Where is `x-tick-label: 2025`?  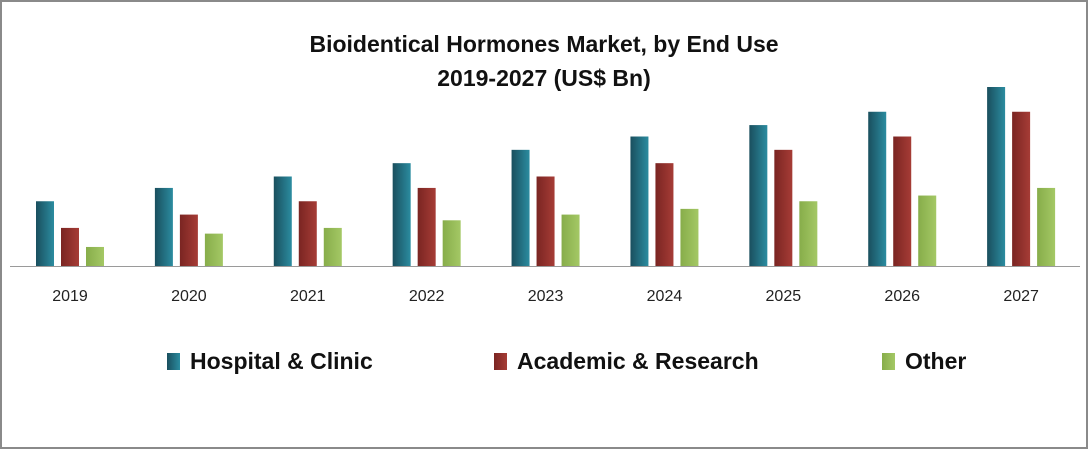 x-tick-label: 2025 is located at coordinates (784, 296).